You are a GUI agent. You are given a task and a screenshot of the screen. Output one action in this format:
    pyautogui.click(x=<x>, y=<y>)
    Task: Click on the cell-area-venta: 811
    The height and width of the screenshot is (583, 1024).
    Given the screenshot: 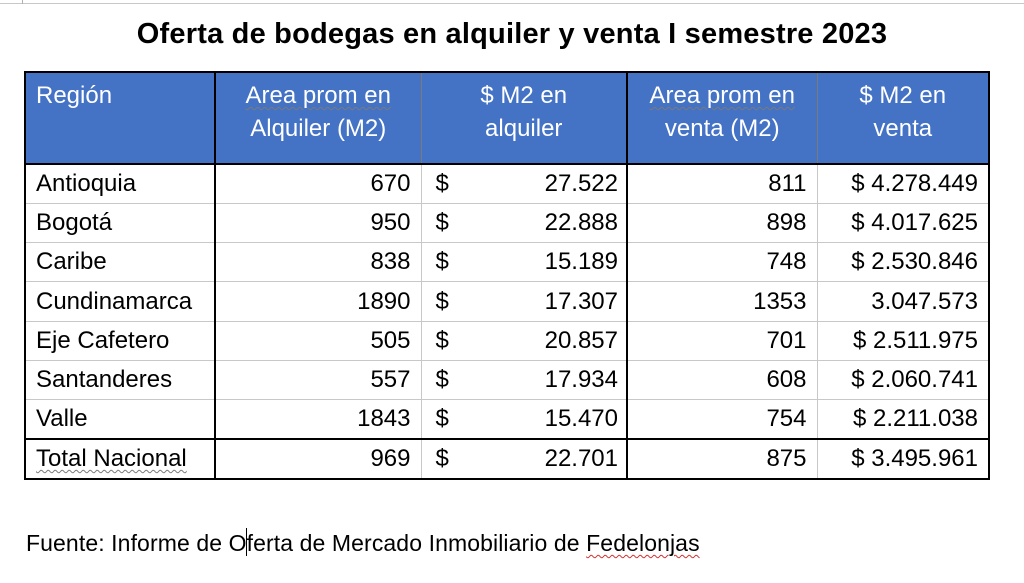 What is the action you would take?
    pyautogui.click(x=722, y=184)
    